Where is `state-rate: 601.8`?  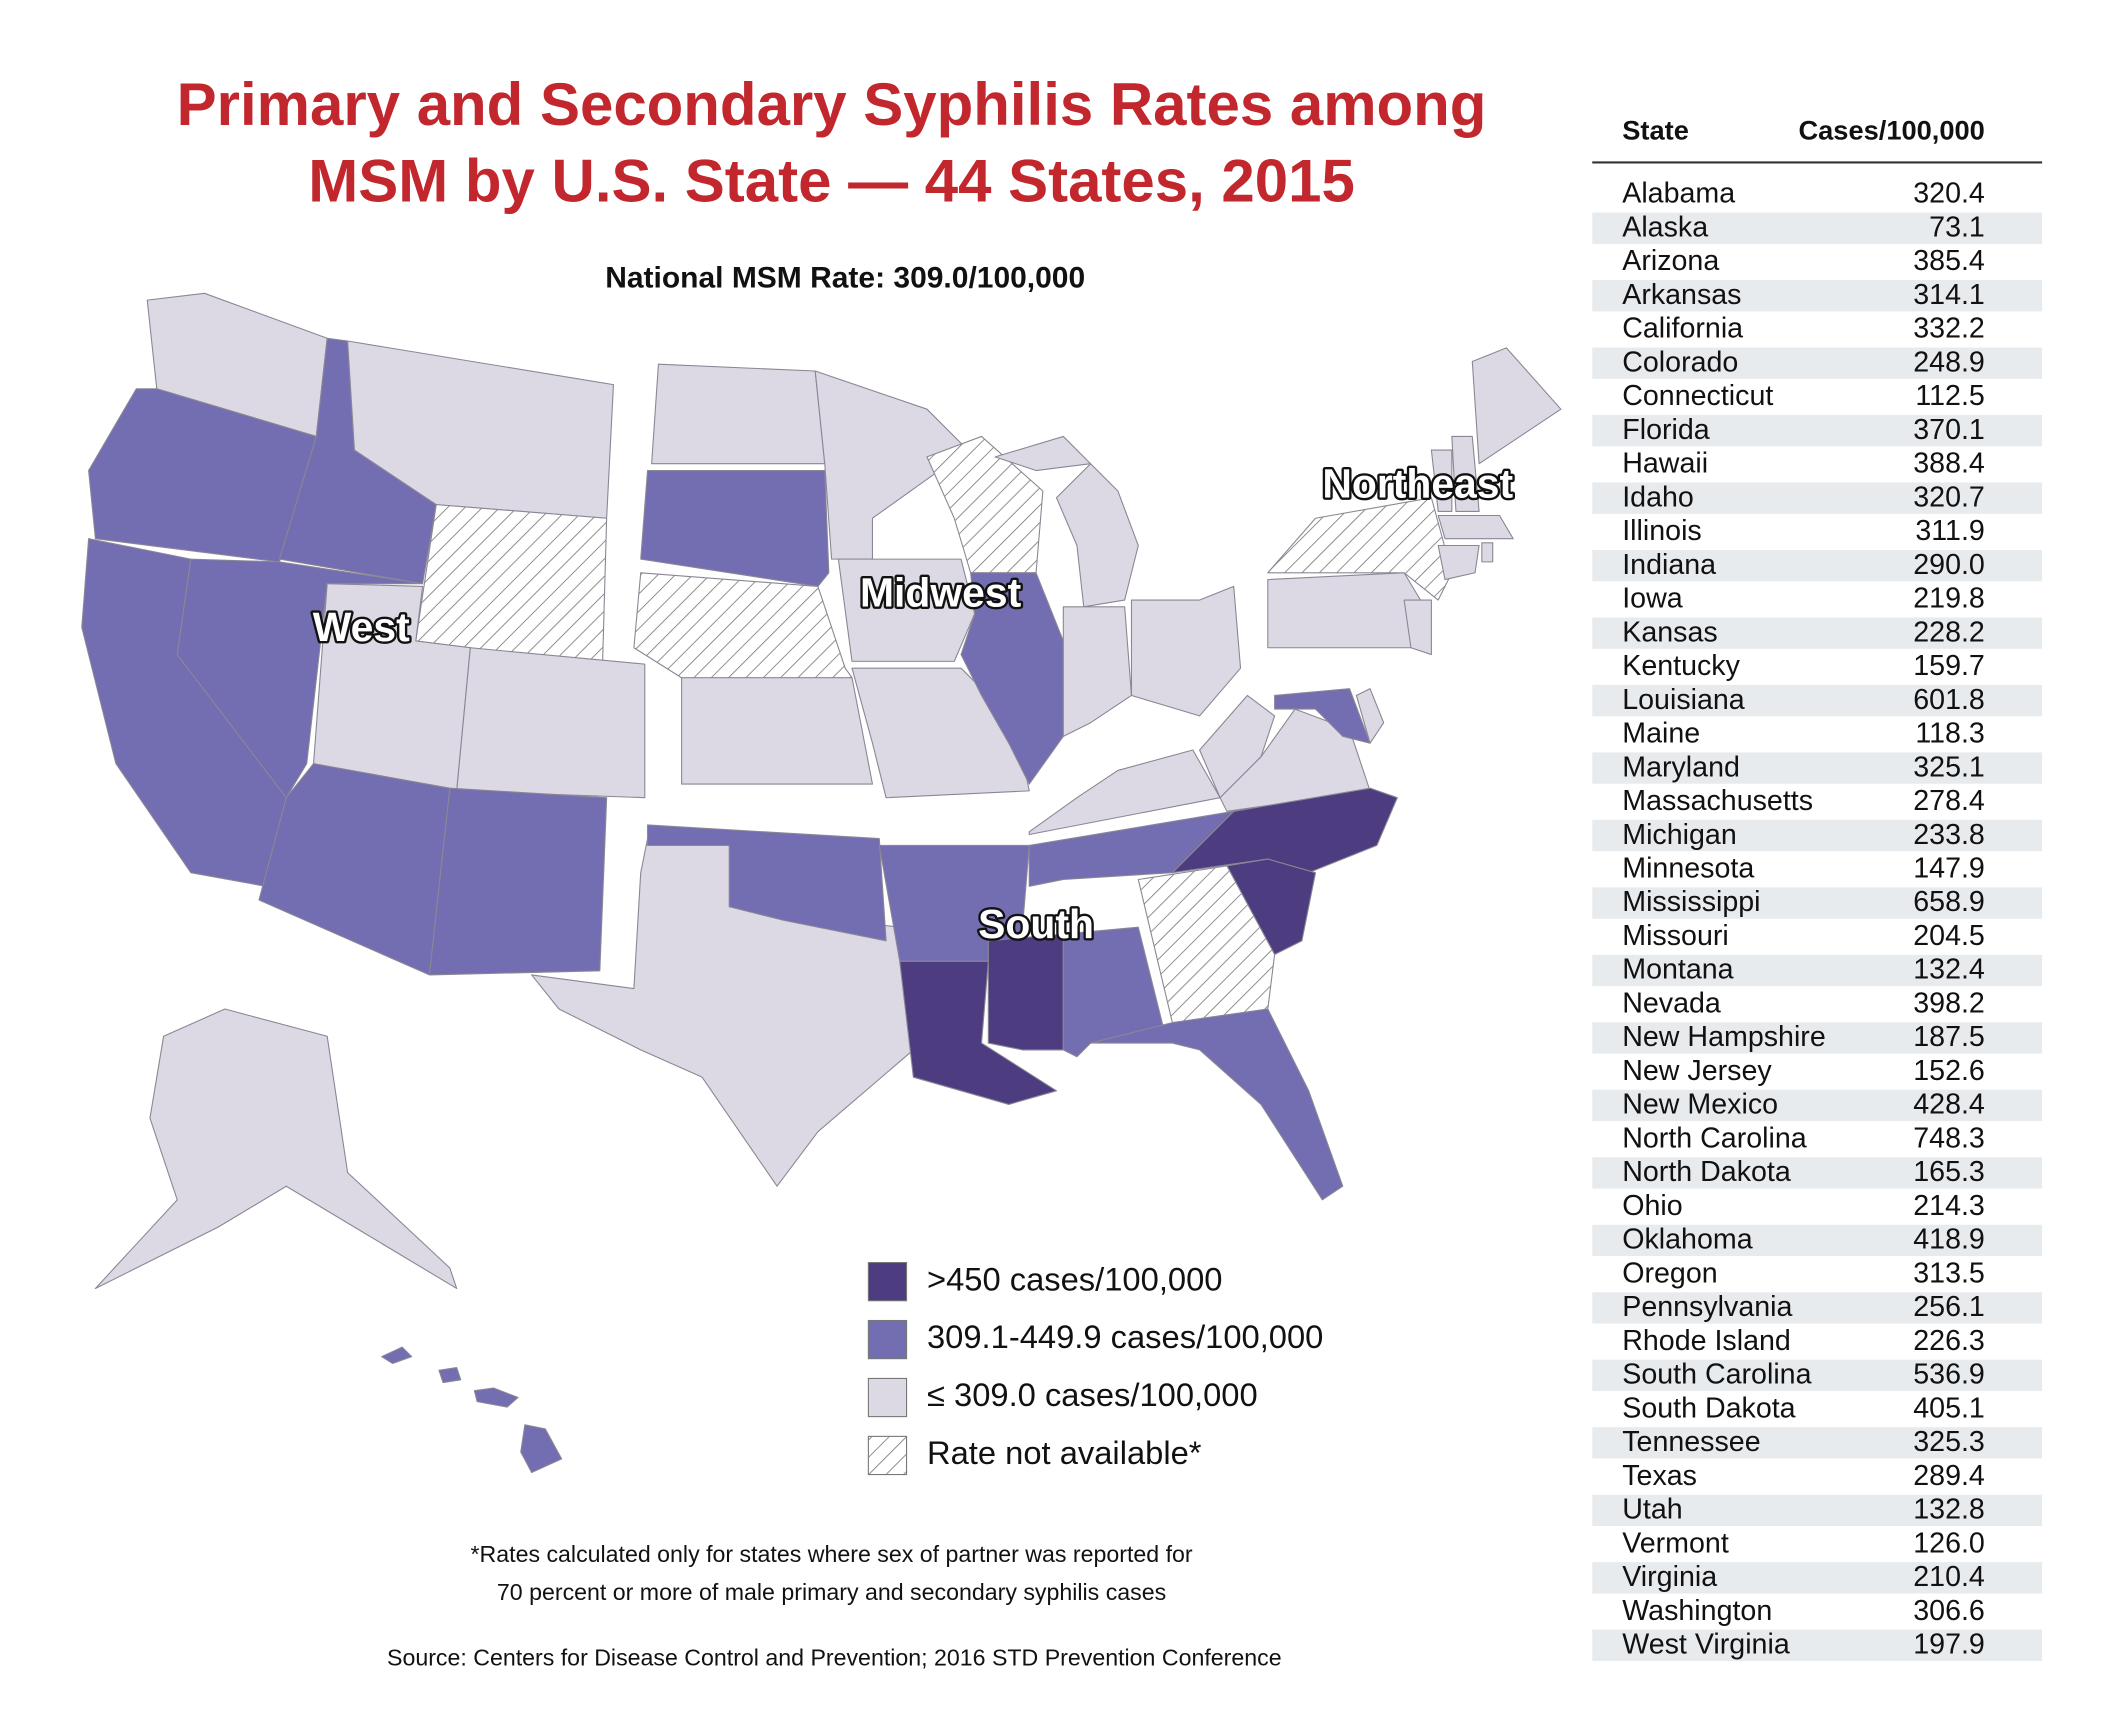 state-rate: 601.8 is located at coordinates (1949, 700).